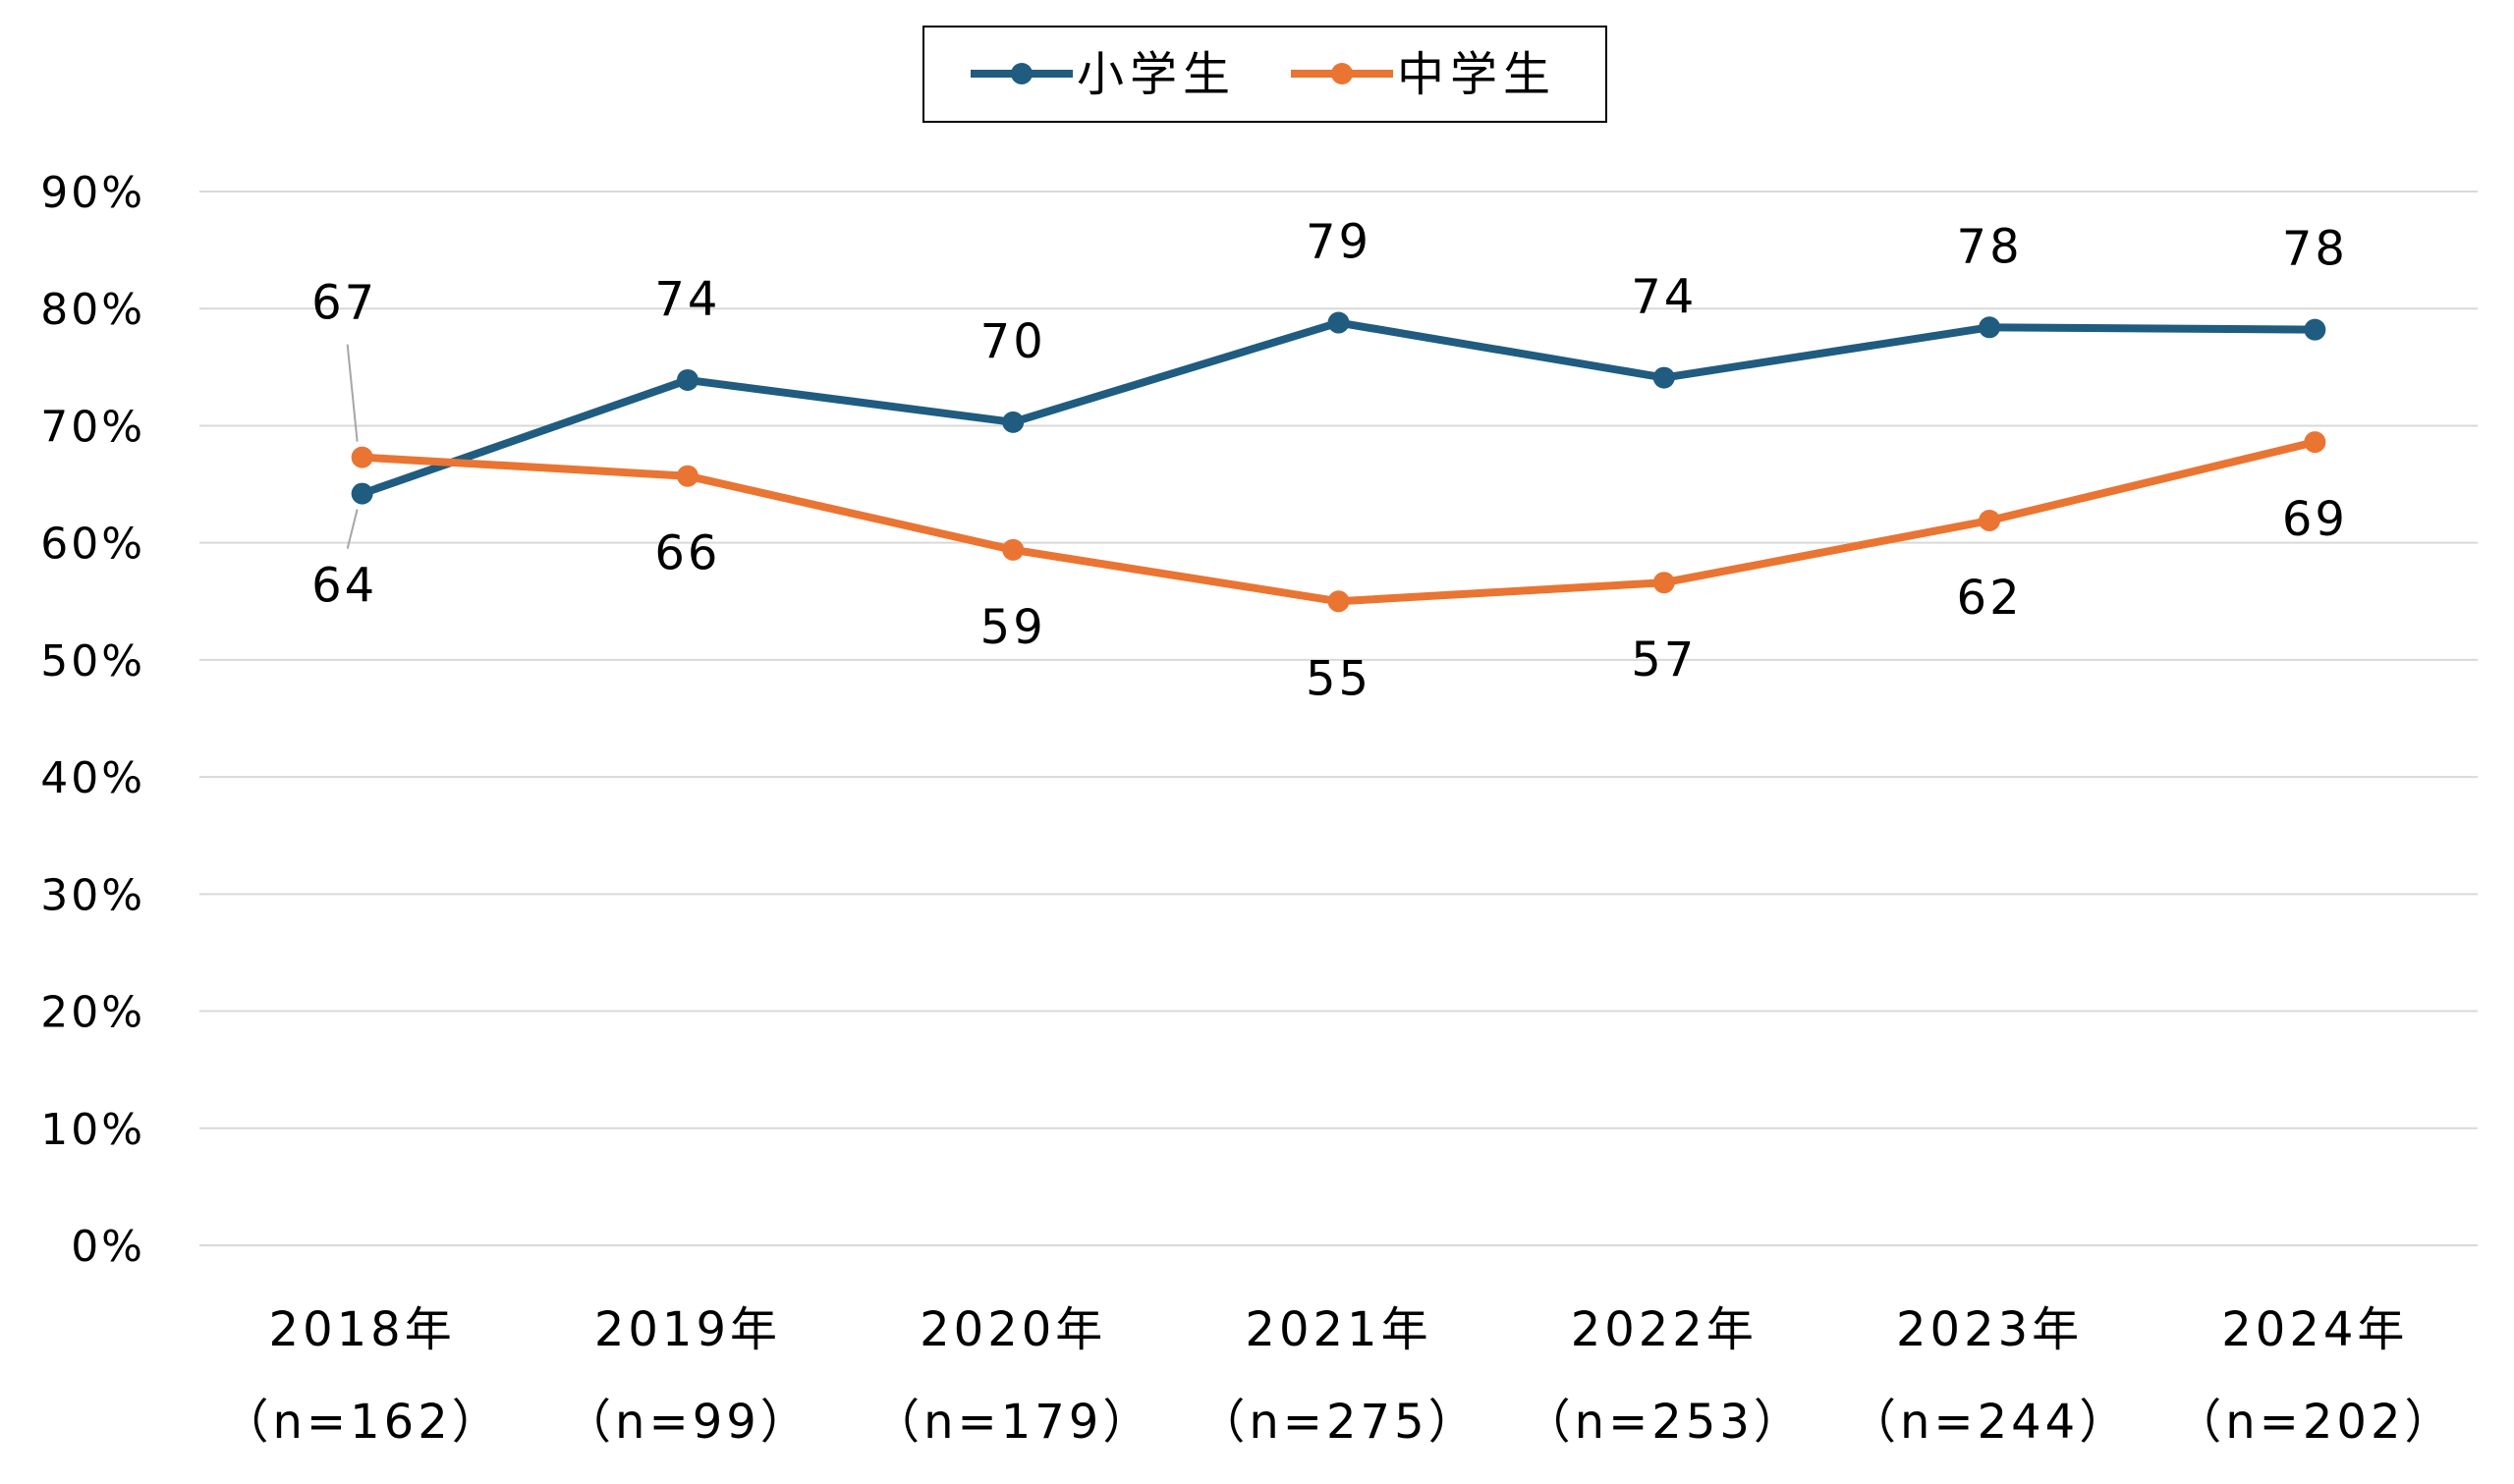 Image resolution: width=2514 pixels, height=1484 pixels. What do you see at coordinates (1264, 74) in the screenshot?
I see `legend: 小学生 中学生` at bounding box center [1264, 74].